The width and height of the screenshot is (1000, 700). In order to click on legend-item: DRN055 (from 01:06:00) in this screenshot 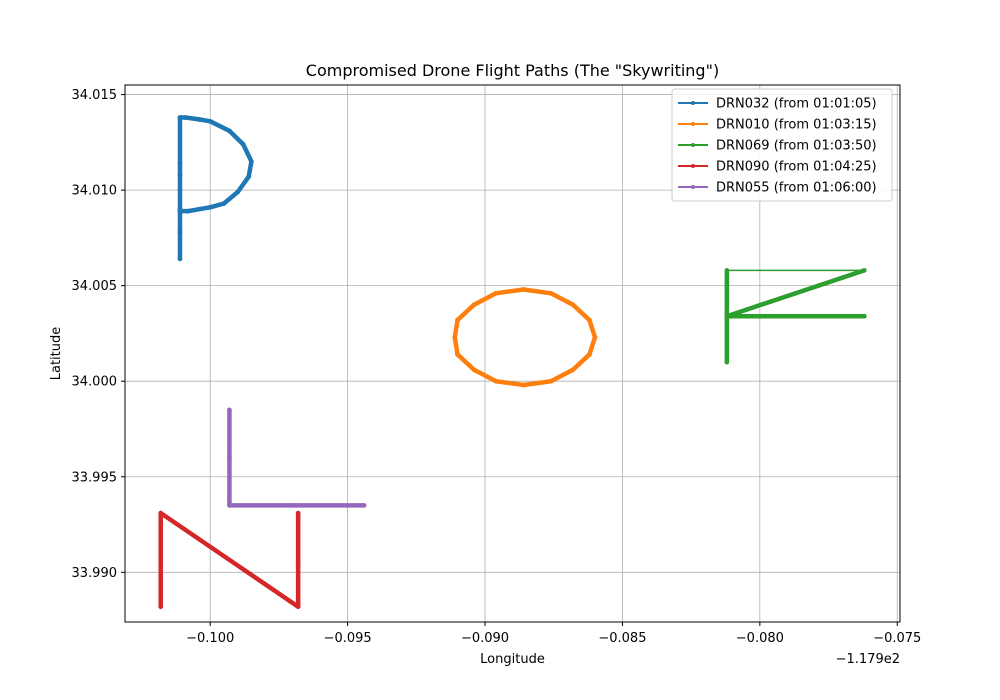, I will do `click(777, 188)`.